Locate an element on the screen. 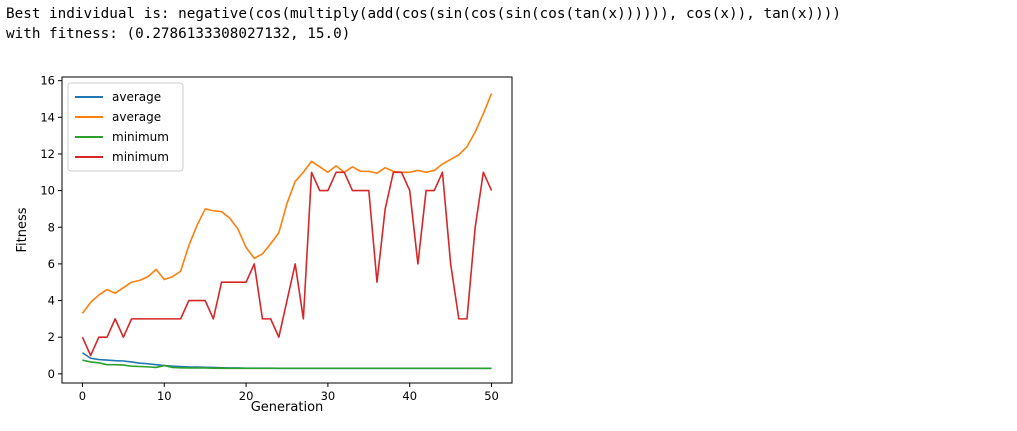  x-tick-label: 0 is located at coordinates (82, 396).